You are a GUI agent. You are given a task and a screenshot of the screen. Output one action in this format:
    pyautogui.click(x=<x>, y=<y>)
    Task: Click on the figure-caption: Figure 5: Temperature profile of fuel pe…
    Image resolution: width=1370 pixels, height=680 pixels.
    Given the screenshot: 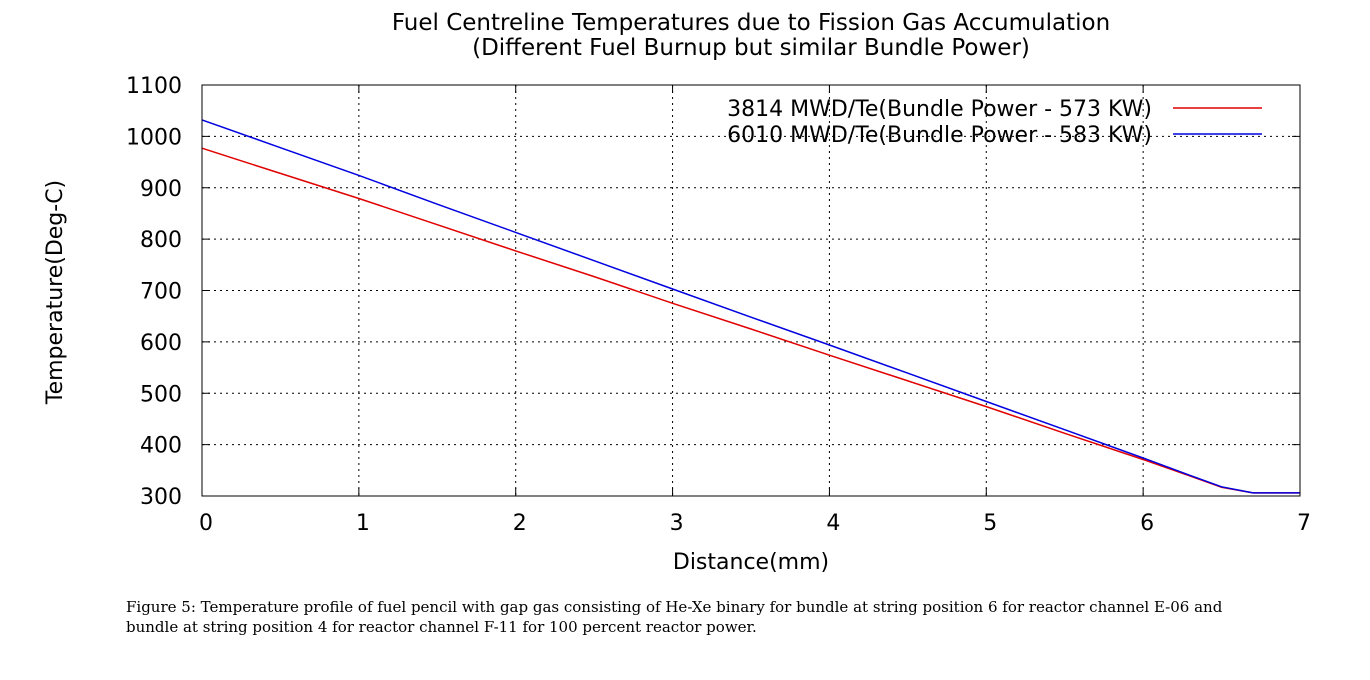 What is the action you would take?
    pyautogui.click(x=674, y=617)
    